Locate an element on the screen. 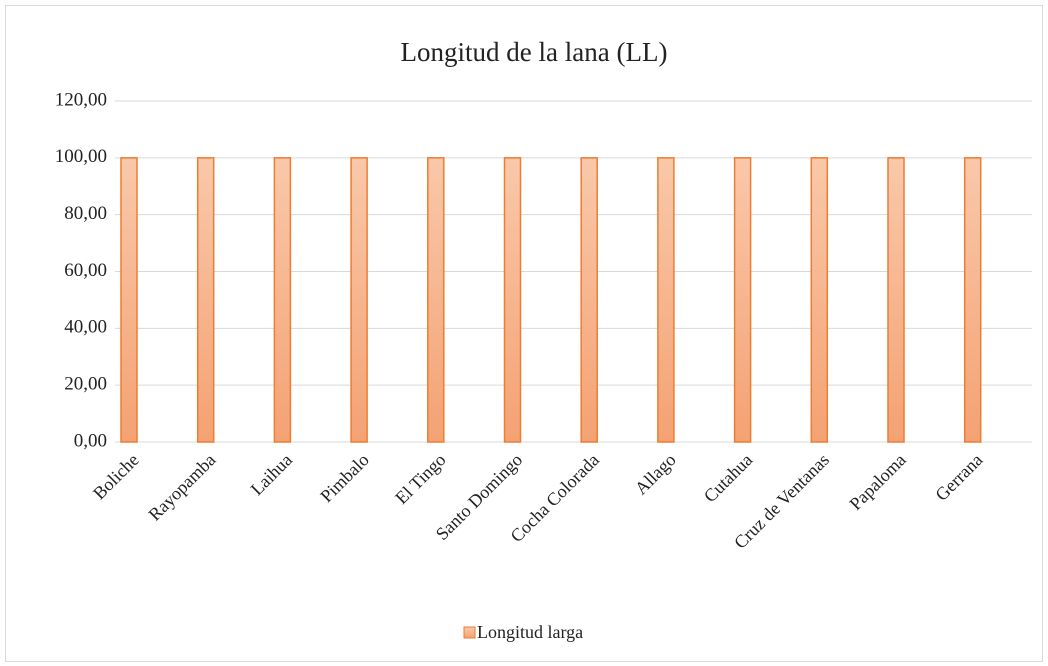 Image resolution: width=1048 pixels, height=666 pixels. y-tick-label: 80,00 is located at coordinates (85, 213).